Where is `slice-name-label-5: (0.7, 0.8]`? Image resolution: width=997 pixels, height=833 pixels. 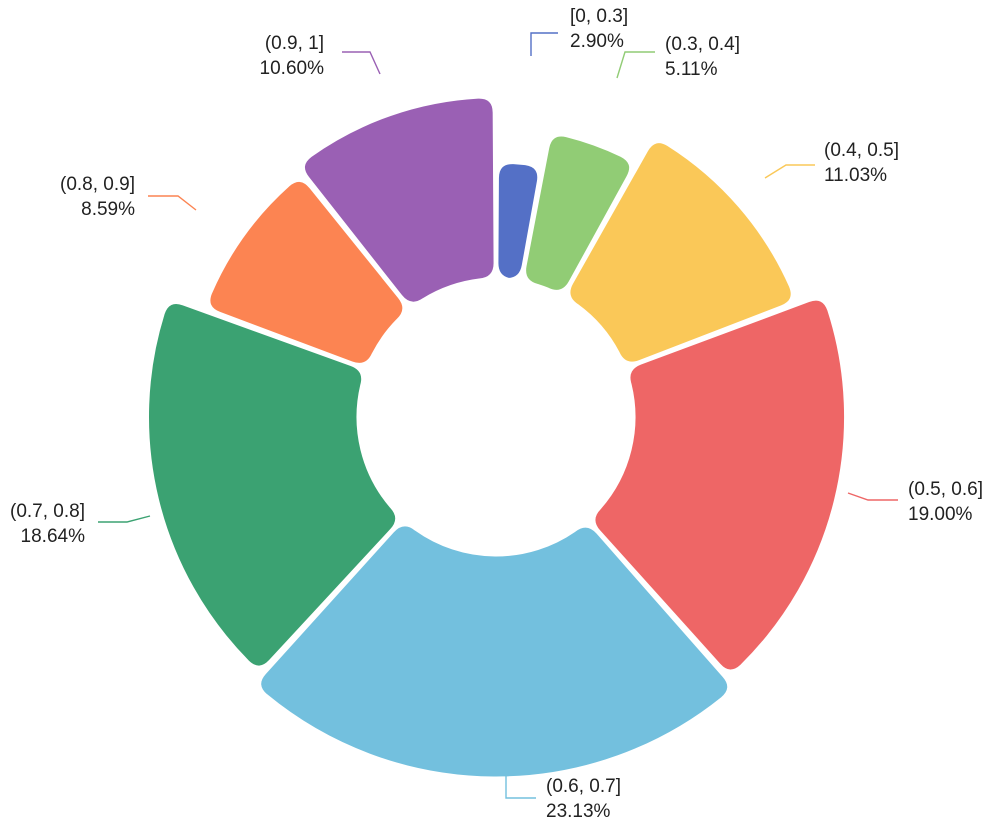 slice-name-label-5: (0.7, 0.8] is located at coordinates (47, 511).